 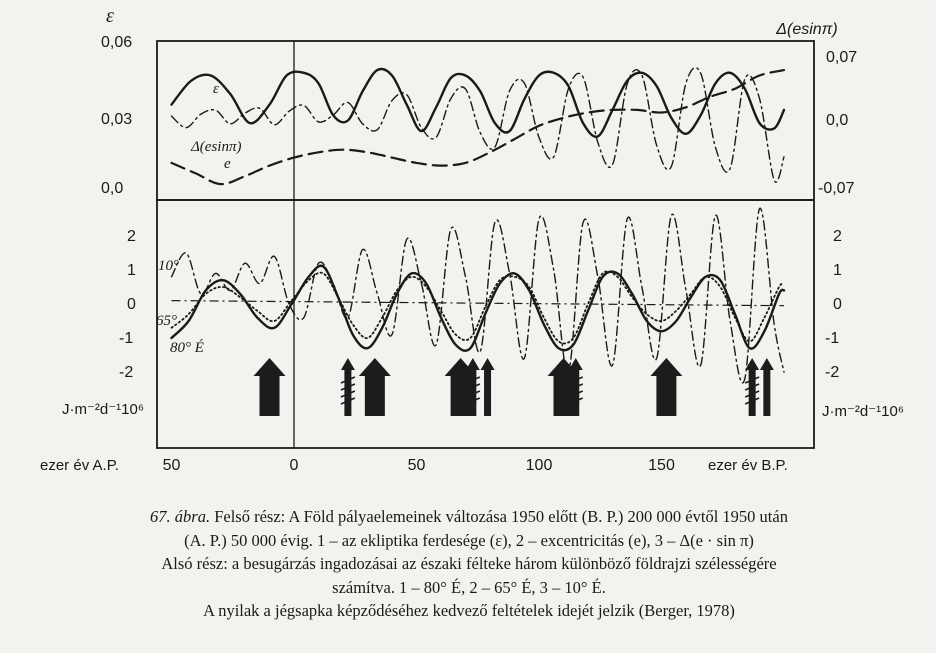 What do you see at coordinates (126, 372) in the screenshot?
I see `lower-left-tick-4: -2` at bounding box center [126, 372].